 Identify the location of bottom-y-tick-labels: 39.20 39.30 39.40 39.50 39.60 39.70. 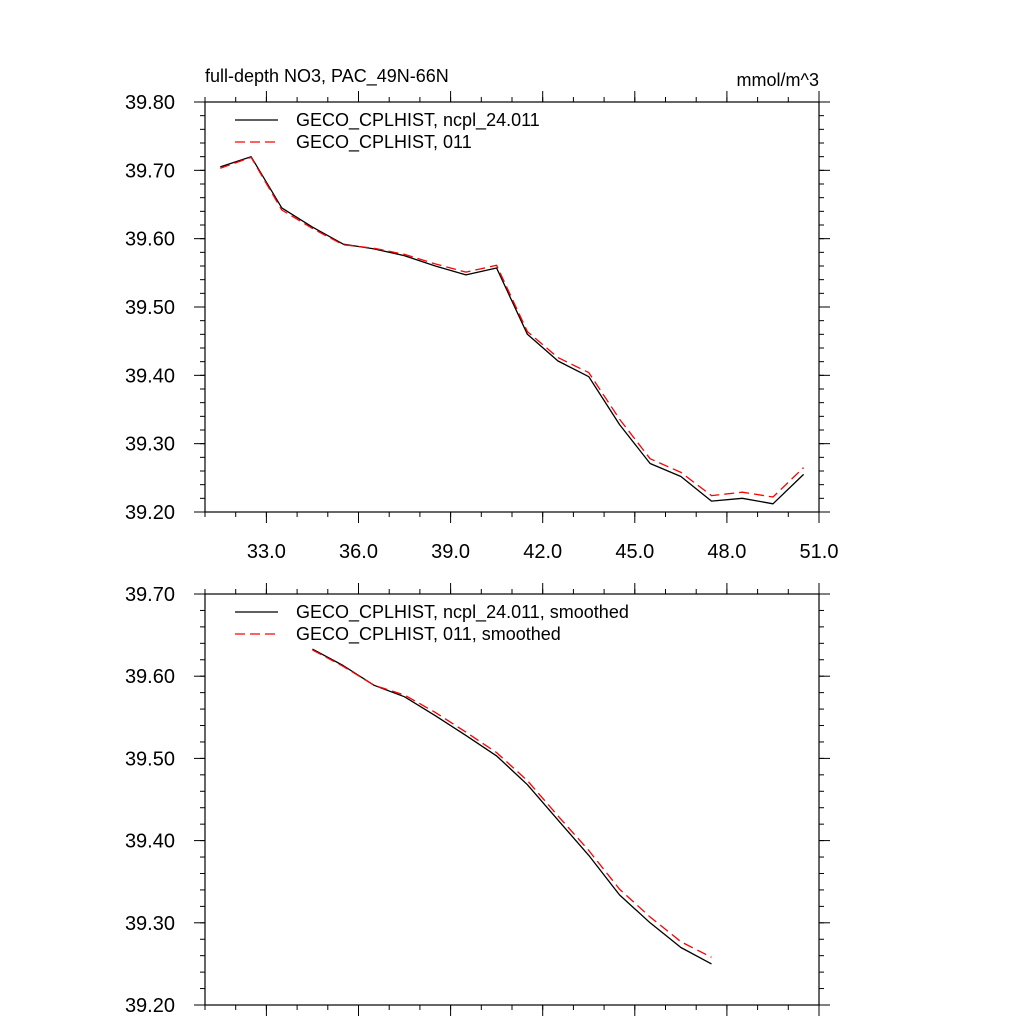
(150, 800).